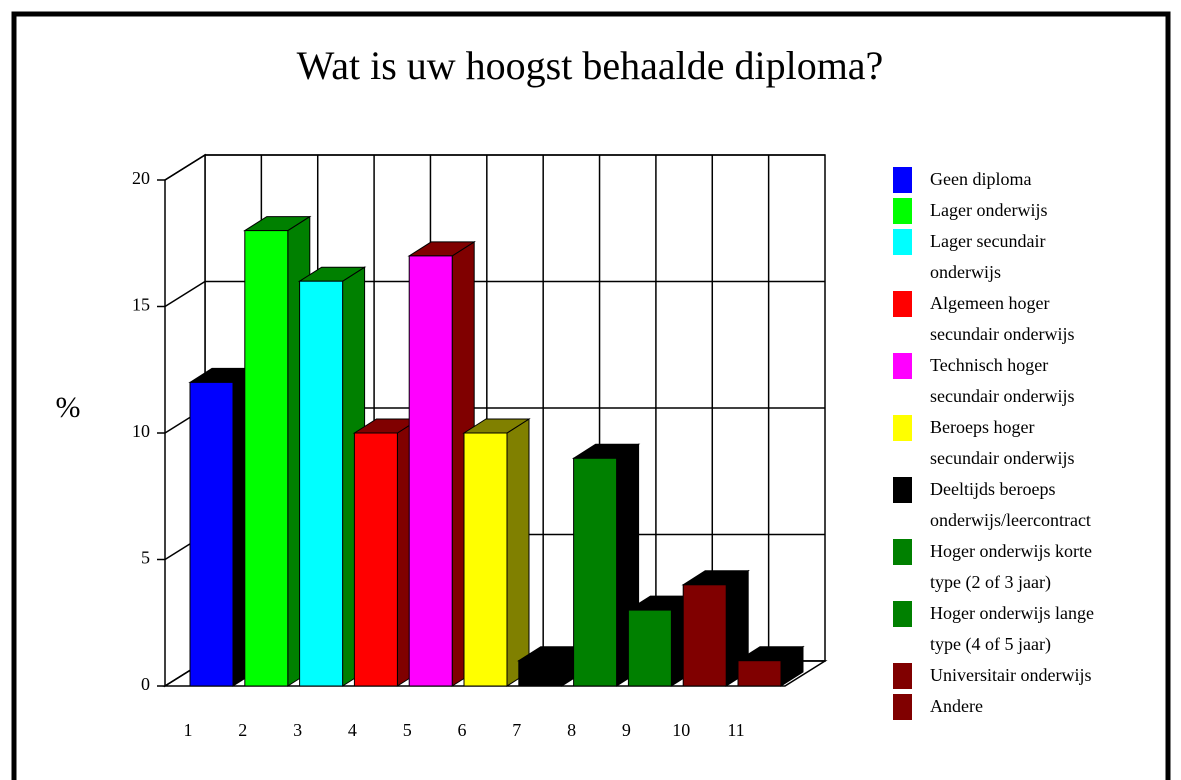 The width and height of the screenshot is (1181, 780). I want to click on legend-item: Lager secundair onderwijs, so click(995, 257).